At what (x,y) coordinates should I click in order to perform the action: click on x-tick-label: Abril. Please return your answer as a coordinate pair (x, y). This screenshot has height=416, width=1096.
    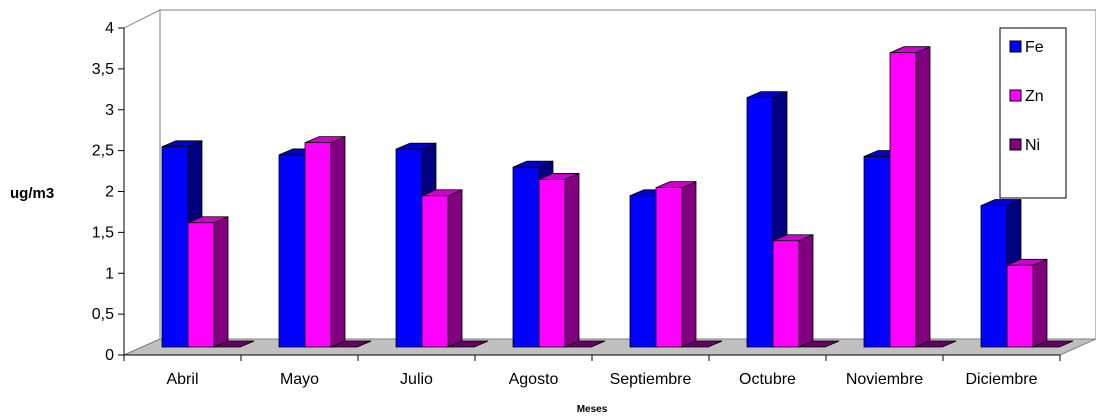
    Looking at the image, I should click on (182, 379).